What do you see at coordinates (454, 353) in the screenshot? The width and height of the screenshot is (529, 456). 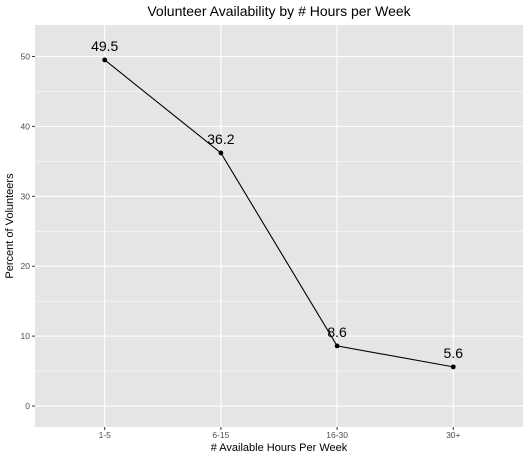 I see `data-label: 5.6` at bounding box center [454, 353].